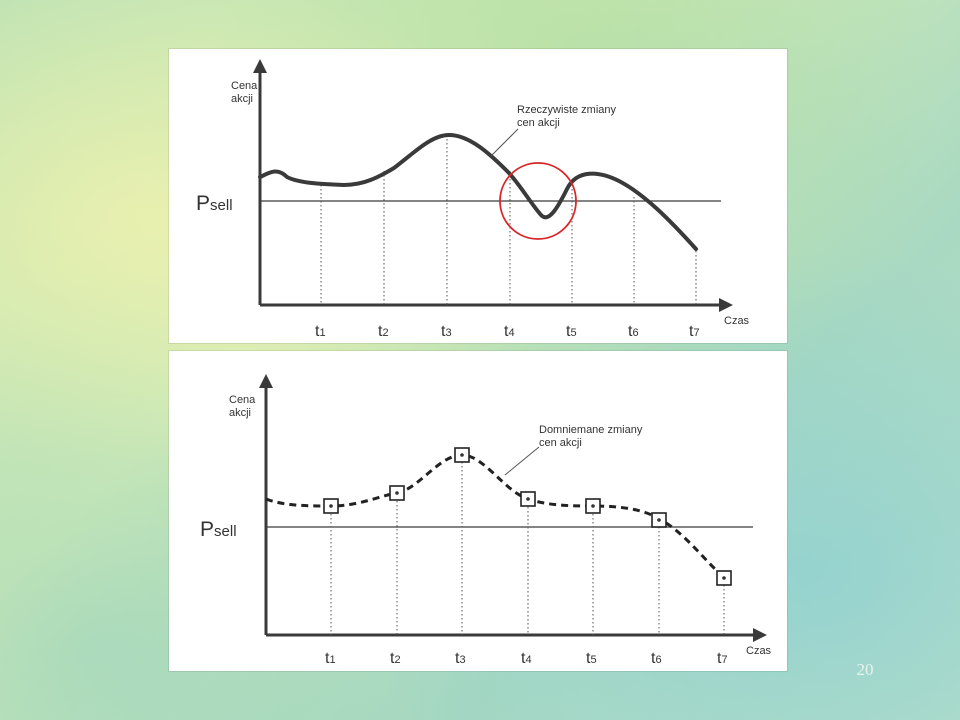  What do you see at coordinates (865, 669) in the screenshot?
I see `slide-page-number: 20` at bounding box center [865, 669].